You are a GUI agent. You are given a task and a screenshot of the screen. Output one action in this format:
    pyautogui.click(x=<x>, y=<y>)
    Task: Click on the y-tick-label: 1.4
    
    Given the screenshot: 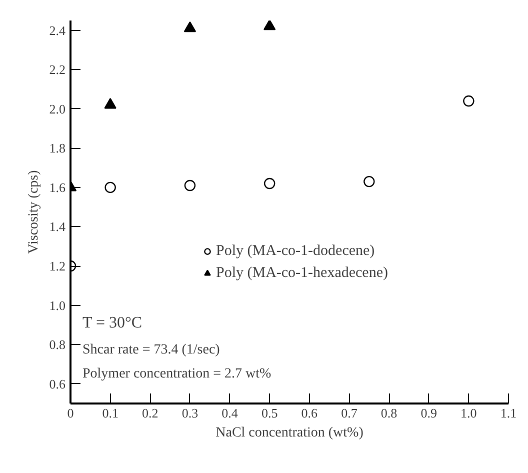 What is the action you would take?
    pyautogui.click(x=57, y=226)
    